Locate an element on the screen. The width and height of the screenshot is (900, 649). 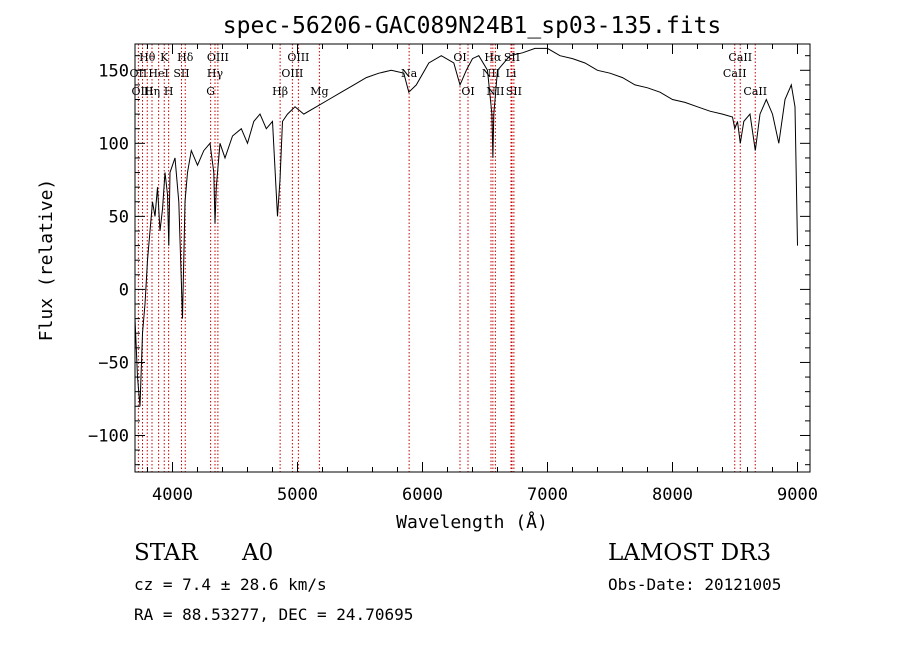
x-tick-label: 6000 is located at coordinates (422, 495).